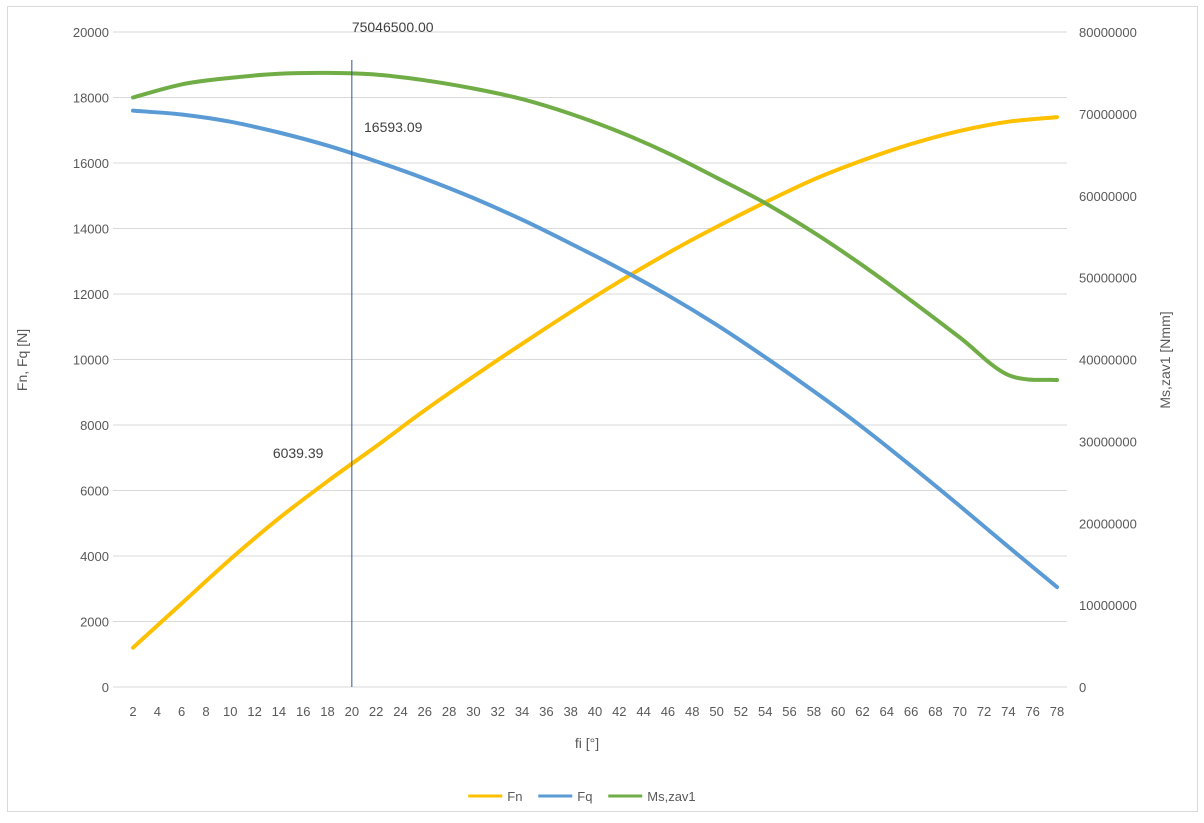 The image size is (1204, 823). I want to click on x-tick-label: 68, so click(935, 711).